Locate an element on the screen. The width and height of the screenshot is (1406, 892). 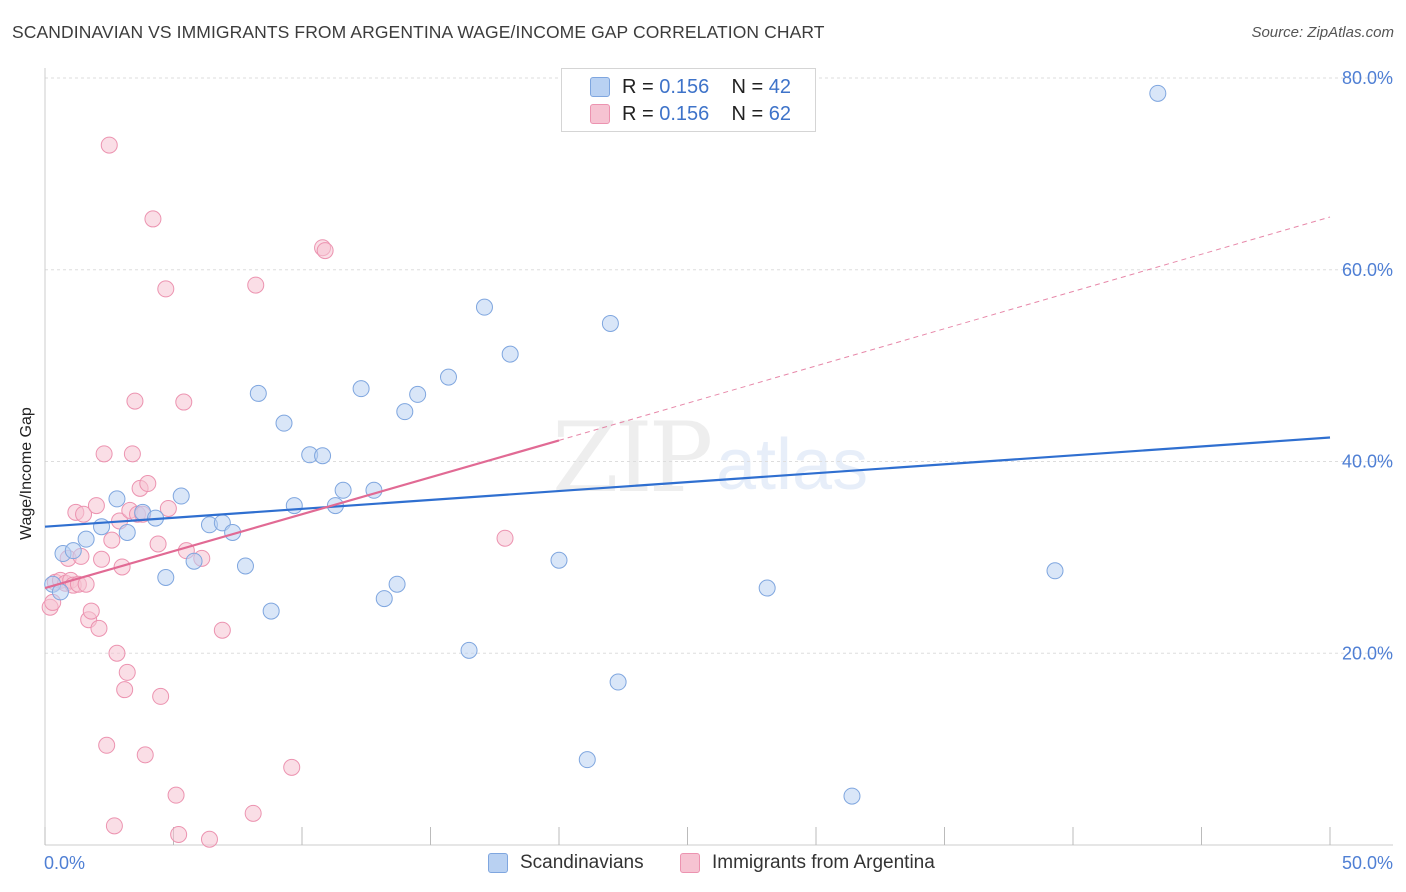
y-axis-label: Wage/Income Gap is located at coordinates (26, 473).